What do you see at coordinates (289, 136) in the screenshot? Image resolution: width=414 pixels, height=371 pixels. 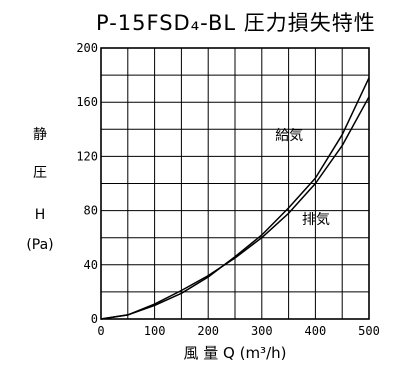 I see `series-label: 給気` at bounding box center [289, 136].